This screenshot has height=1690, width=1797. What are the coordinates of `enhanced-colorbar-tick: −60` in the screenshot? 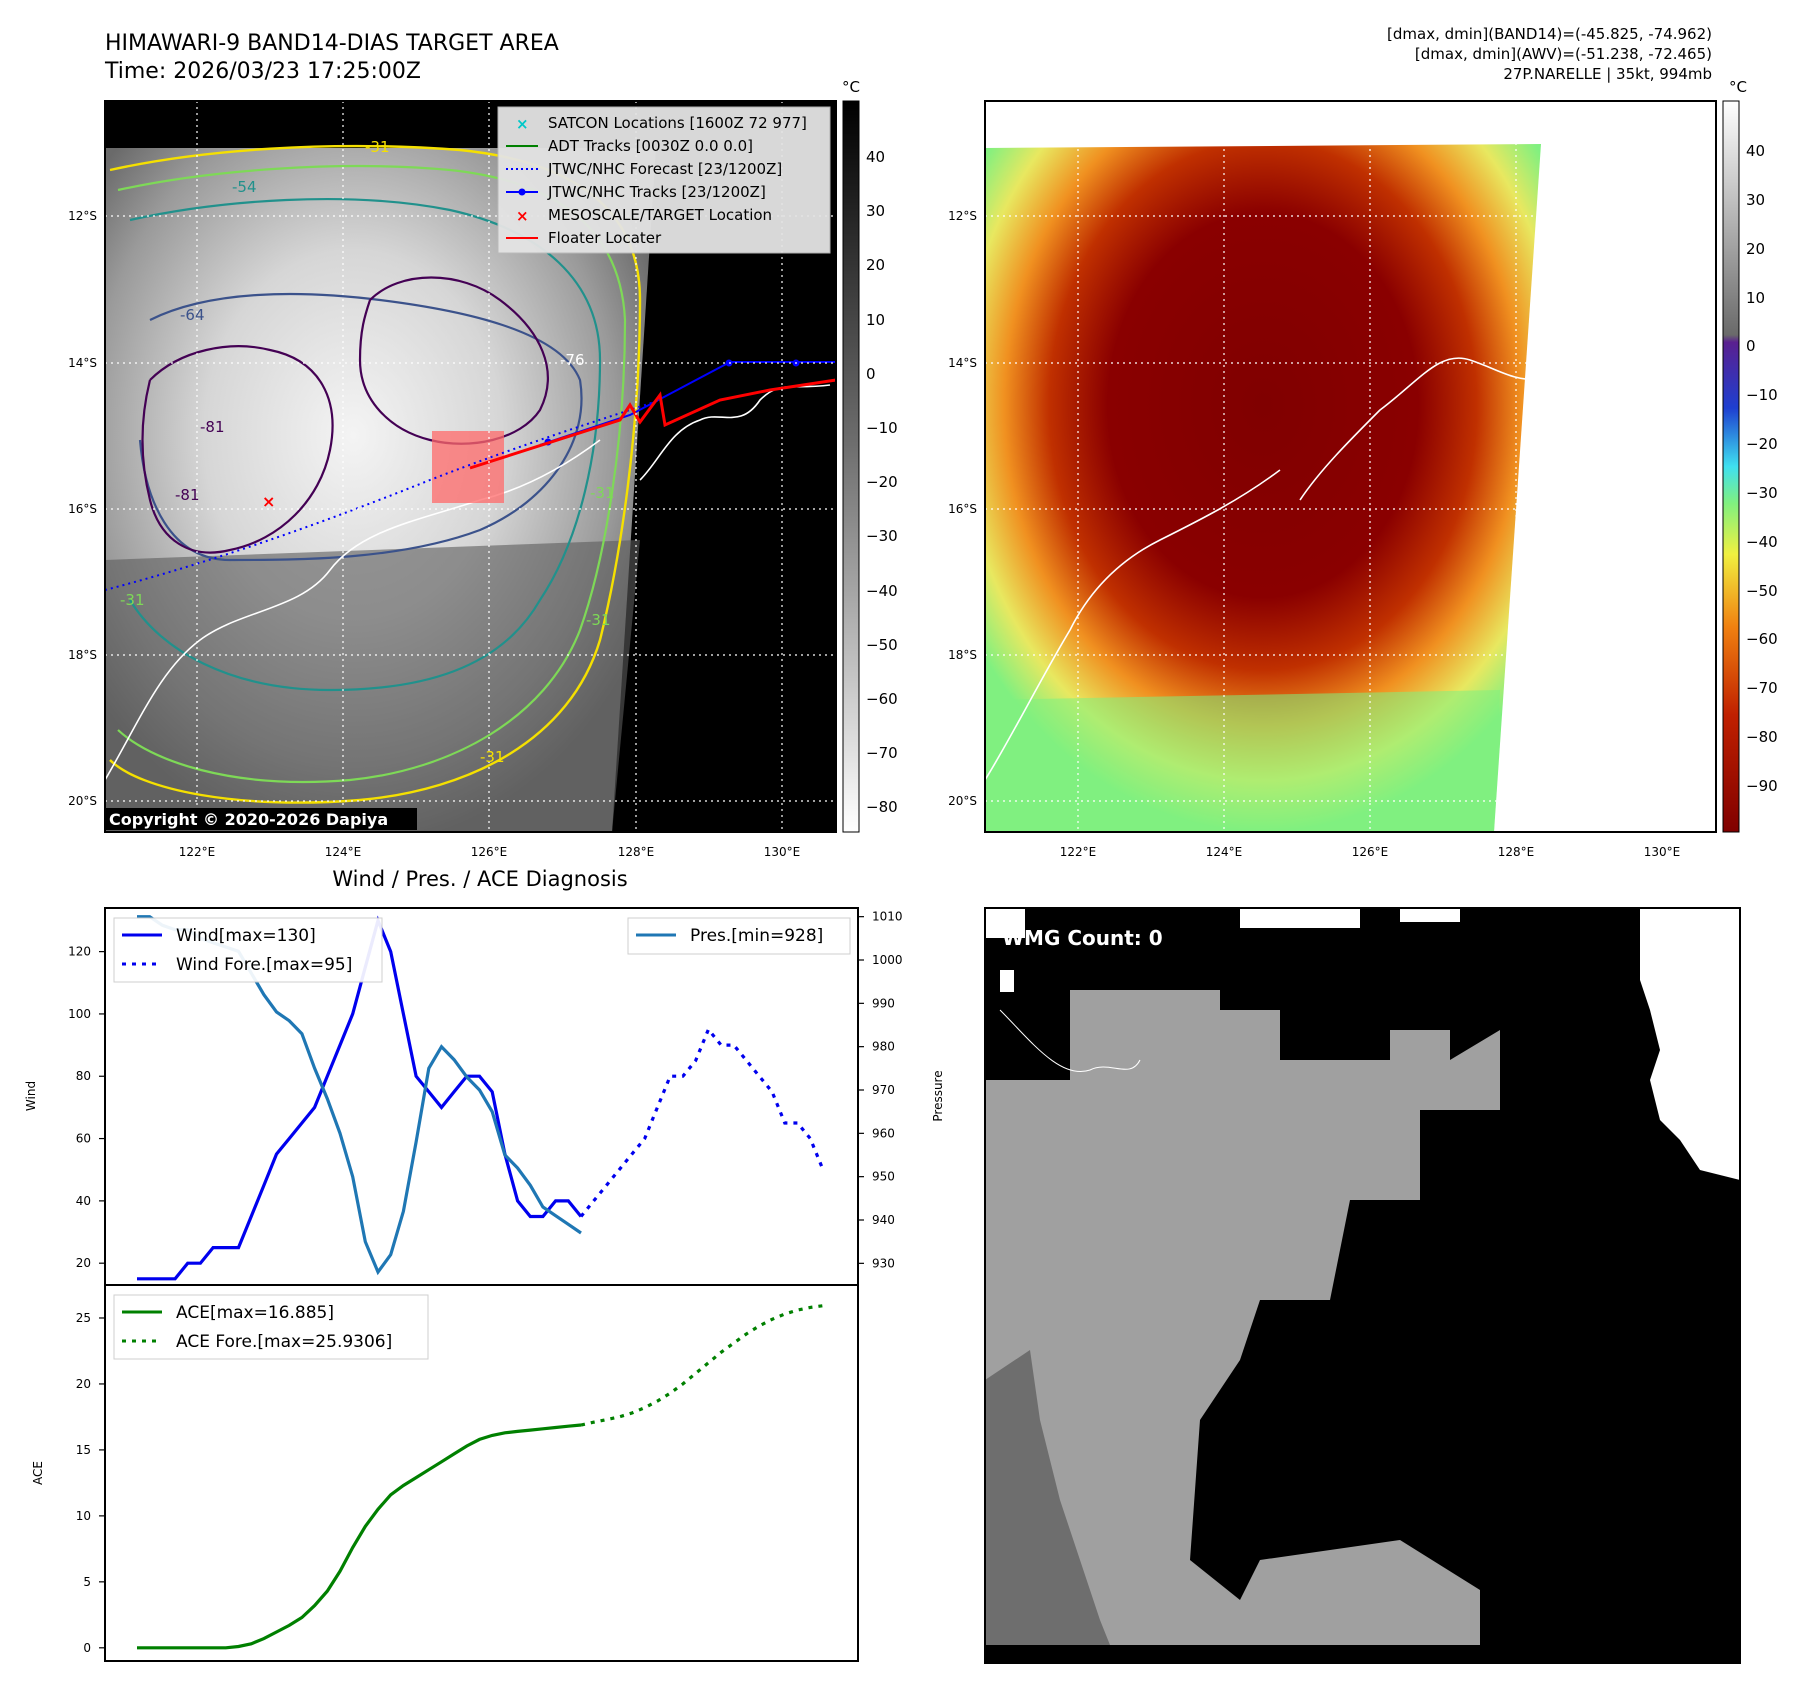 It's located at (1762, 639).